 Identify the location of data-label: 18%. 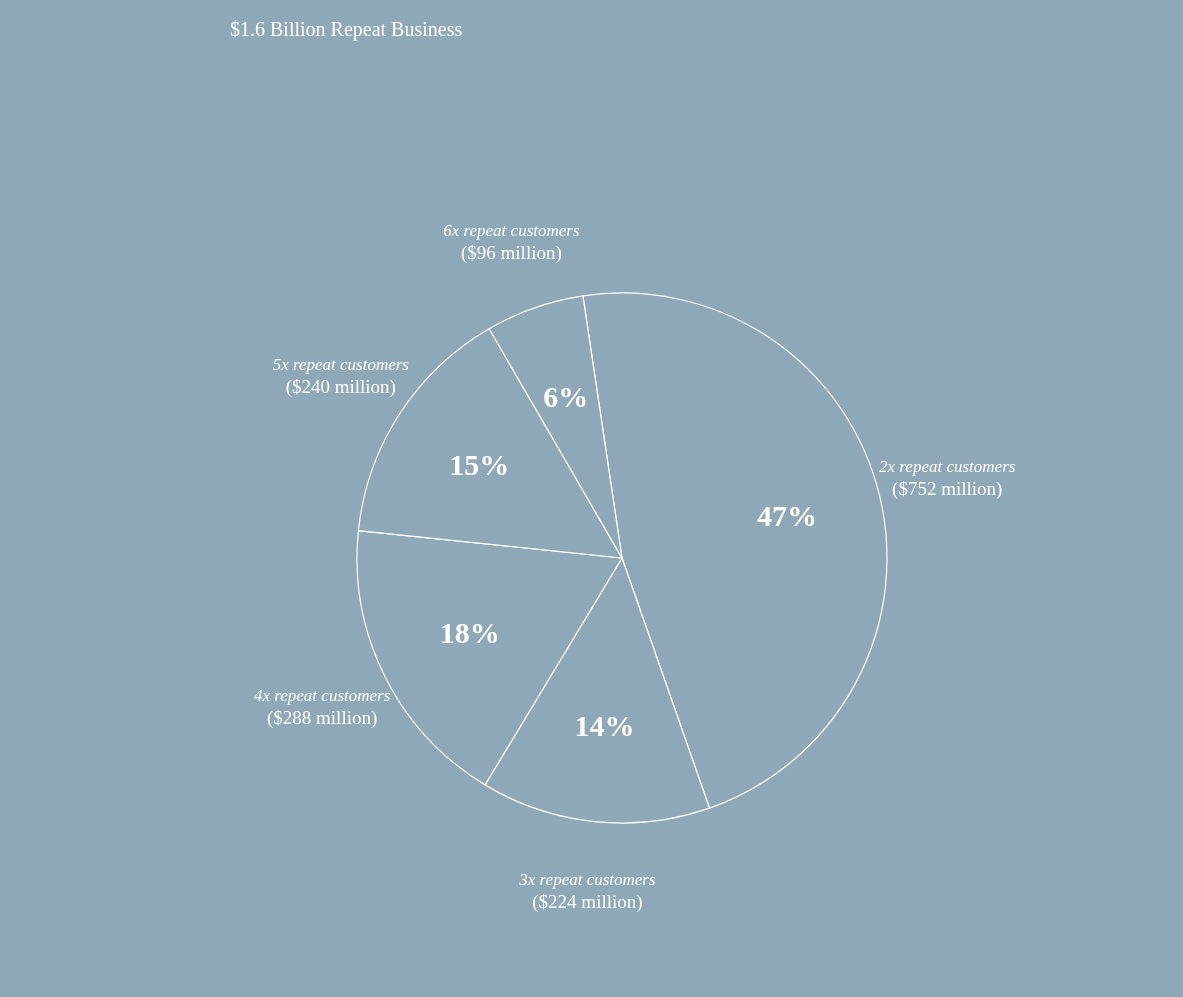
(469, 632).